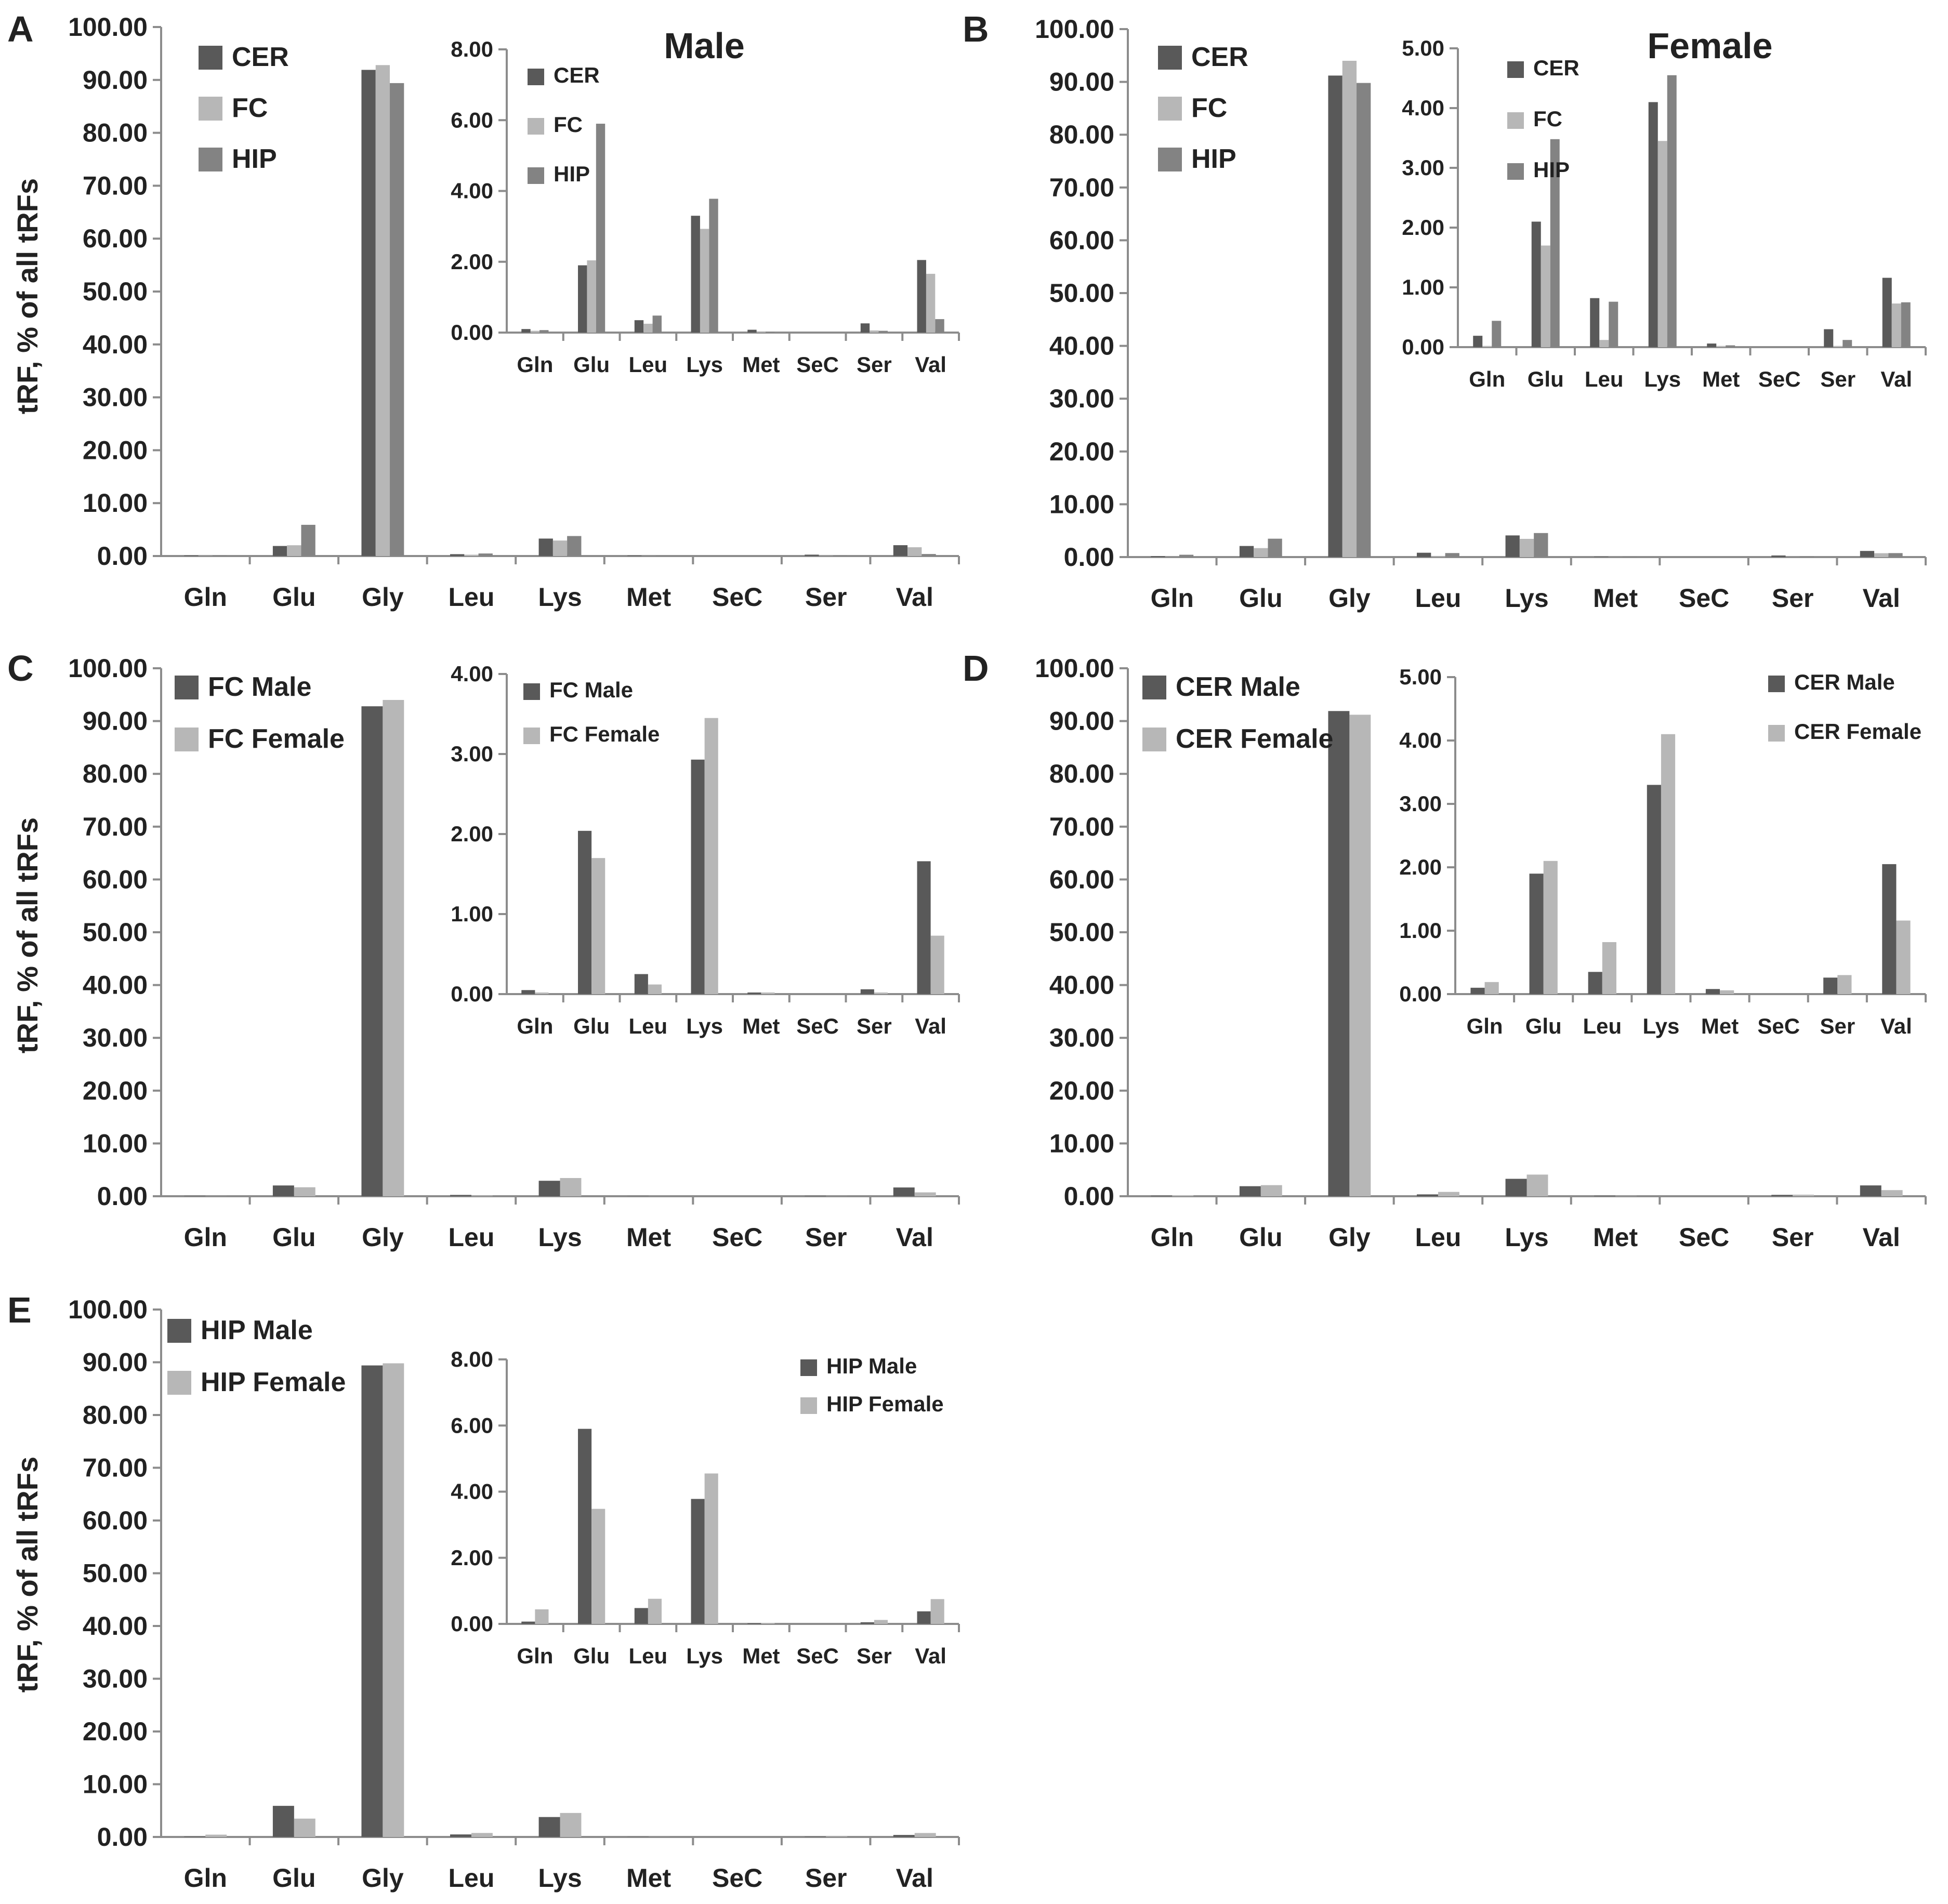  Describe the element at coordinates (472, 261) in the screenshot. I see `A-inset-ytick-label: 2.00` at that location.